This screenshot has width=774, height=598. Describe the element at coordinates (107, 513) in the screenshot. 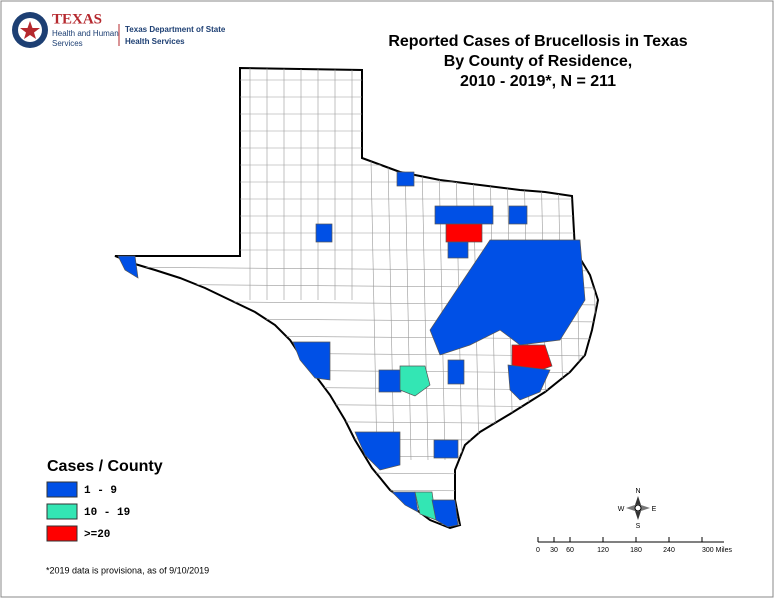

I see `legend-label: 10 - 19` at that location.